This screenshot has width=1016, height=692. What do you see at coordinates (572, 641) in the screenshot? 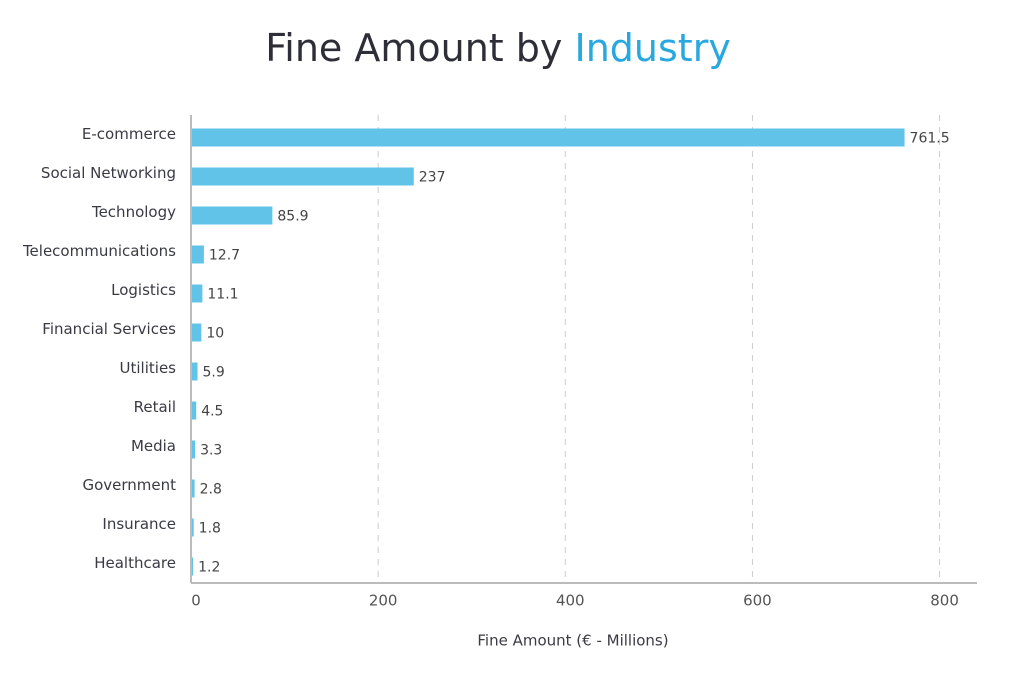
I see `x-axis-label: Fine Amount (€ - Millions)` at bounding box center [572, 641].